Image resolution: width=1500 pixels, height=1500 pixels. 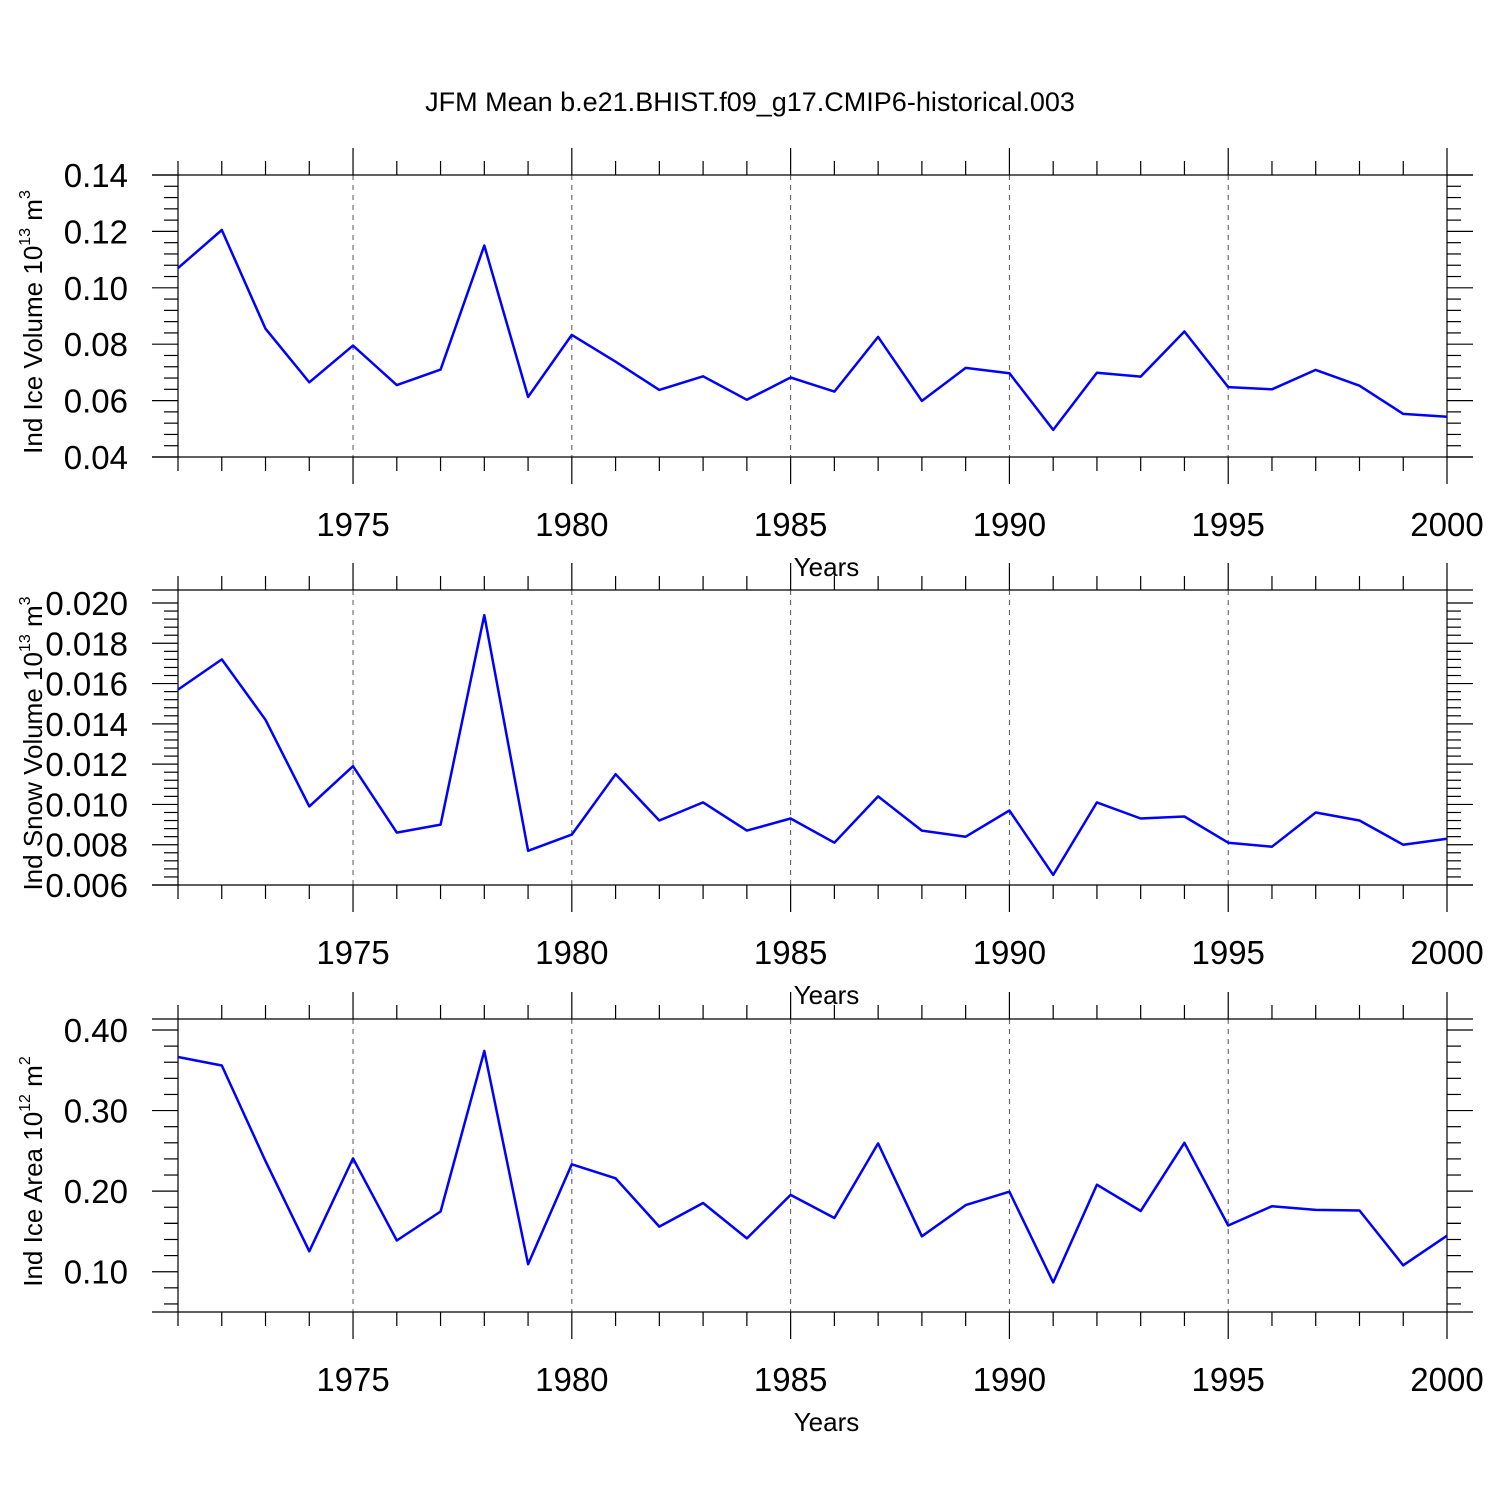 I want to click on y-axis-title: Ind Ice Area 1012 m2, so click(x=32, y=1171).